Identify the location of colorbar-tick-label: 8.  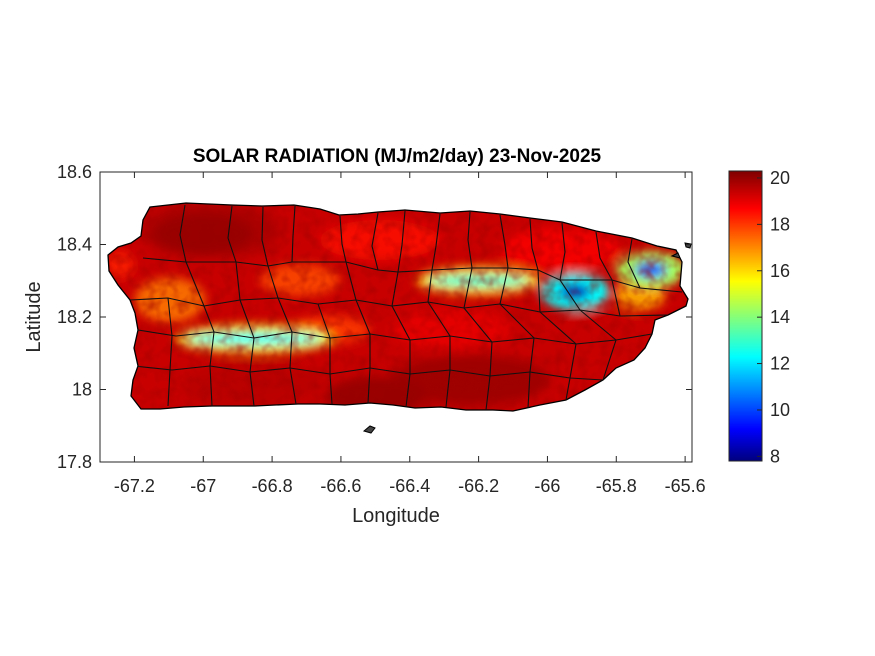
(775, 456).